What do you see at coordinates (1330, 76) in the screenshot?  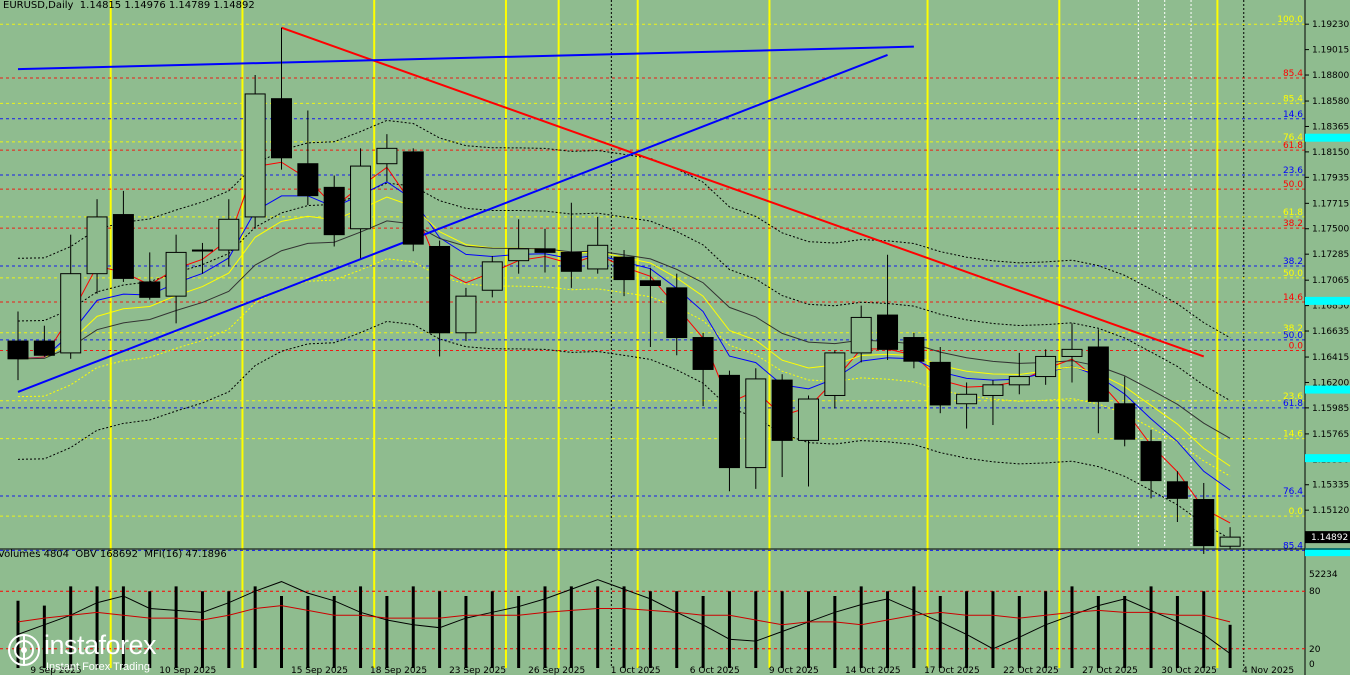 I see `price-tick-label: 1.18800` at bounding box center [1330, 76].